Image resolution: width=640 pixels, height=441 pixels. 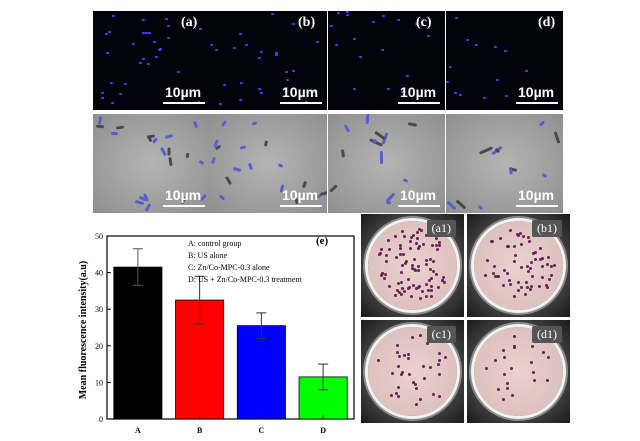 I want to click on brightfield-panel-a: 10µm, so click(x=151, y=163).